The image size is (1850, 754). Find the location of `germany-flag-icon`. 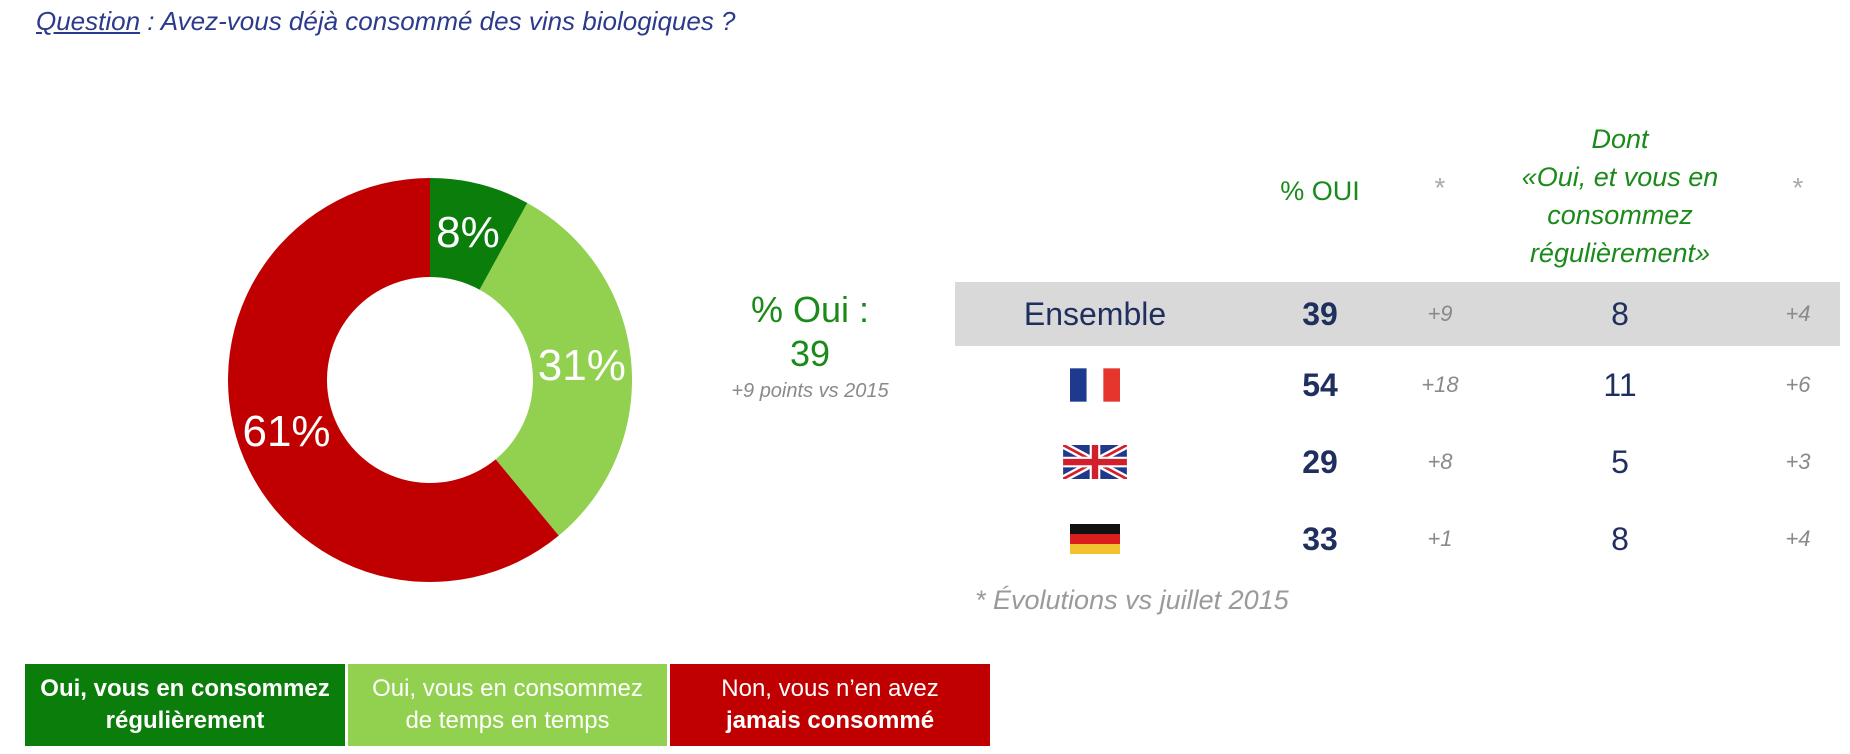

germany-flag-icon is located at coordinates (1095, 539).